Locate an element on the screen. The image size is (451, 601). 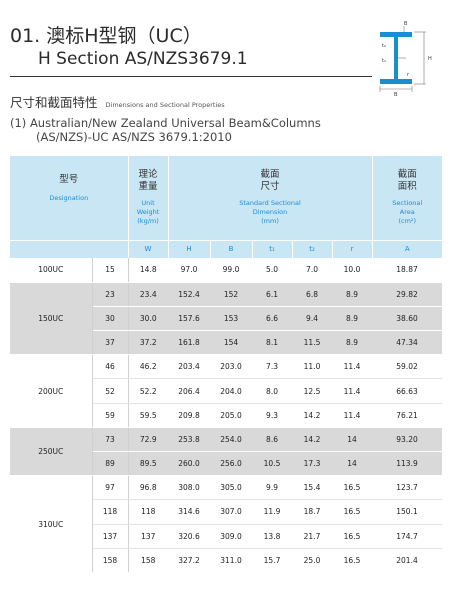
value-cell: 52.2 is located at coordinates (148, 391).